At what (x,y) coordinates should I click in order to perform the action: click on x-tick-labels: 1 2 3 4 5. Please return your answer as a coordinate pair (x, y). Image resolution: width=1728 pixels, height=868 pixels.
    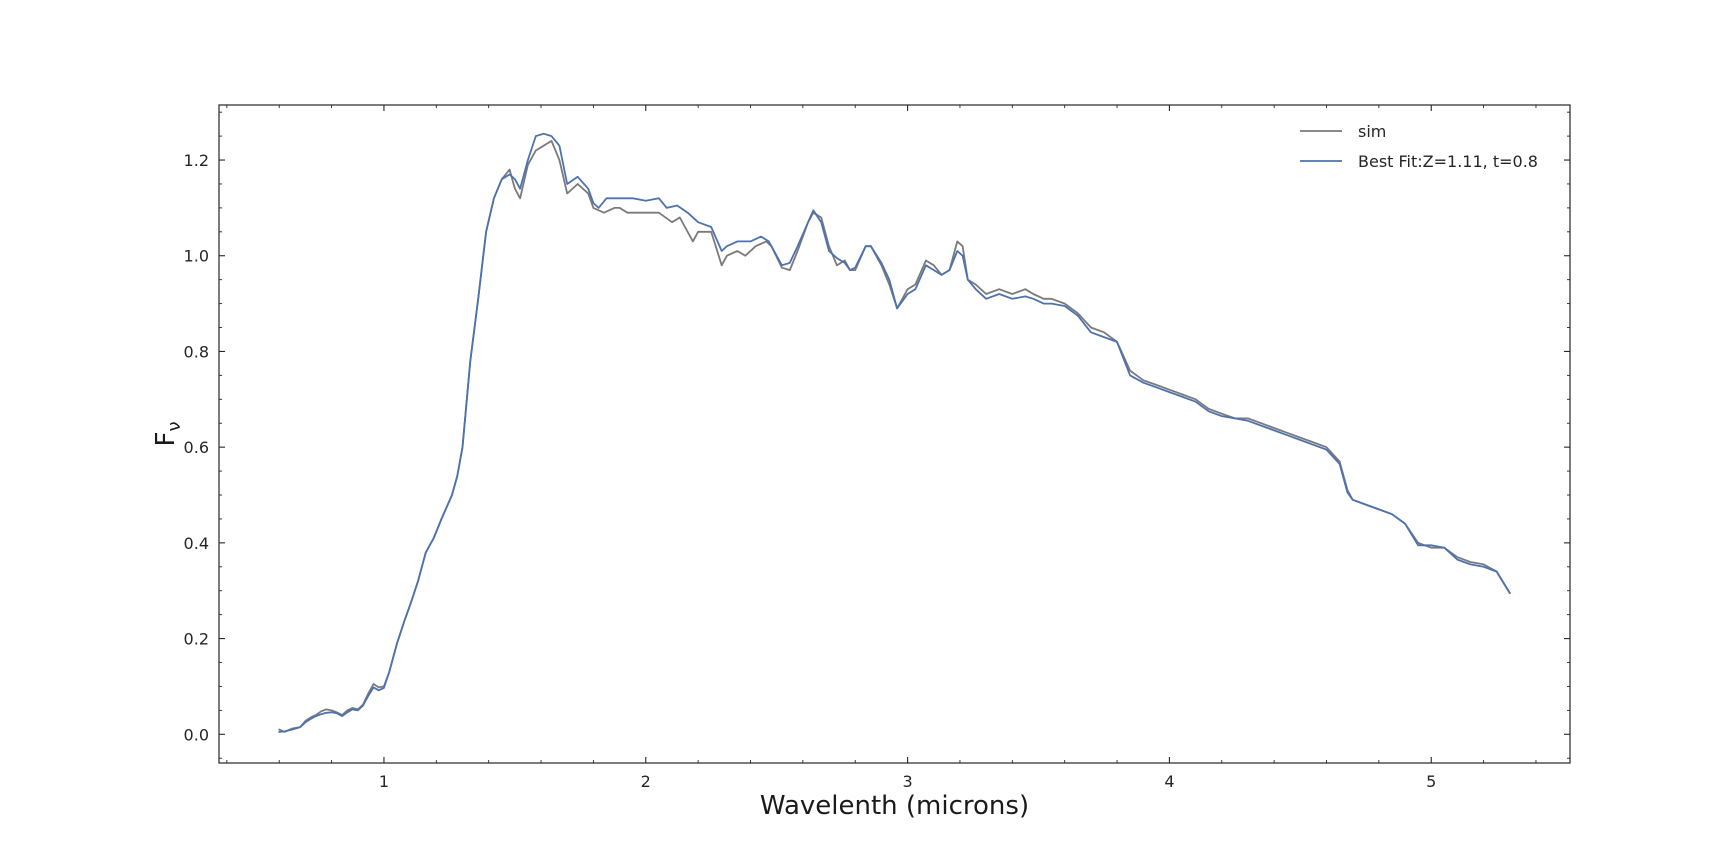
    Looking at the image, I should click on (907, 781).